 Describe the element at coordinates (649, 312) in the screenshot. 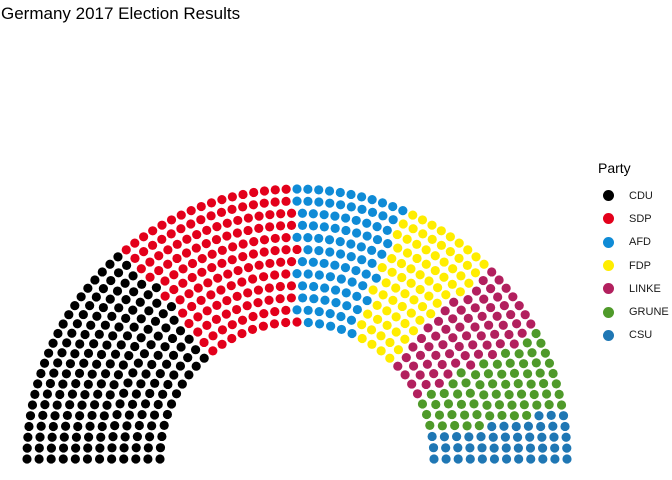

I see `legend-label: GRUNE` at that location.